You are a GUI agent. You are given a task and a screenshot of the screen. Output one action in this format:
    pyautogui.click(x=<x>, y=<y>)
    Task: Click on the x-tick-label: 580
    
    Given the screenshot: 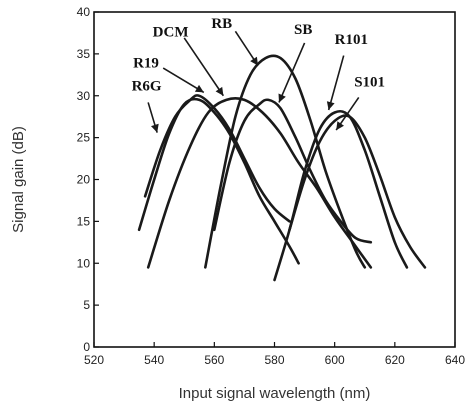 What is the action you would take?
    pyautogui.click(x=274, y=360)
    